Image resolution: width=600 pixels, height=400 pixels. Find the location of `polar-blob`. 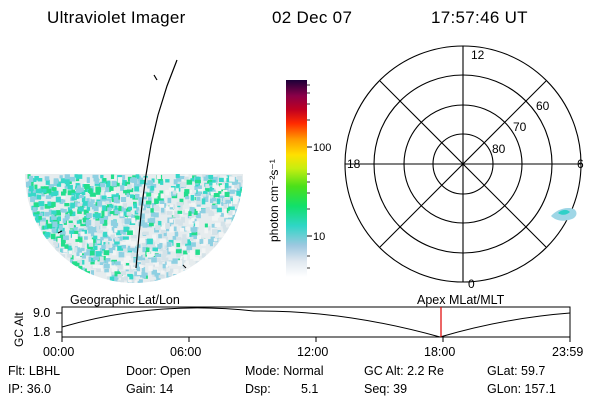

polar-blob is located at coordinates (564, 214).